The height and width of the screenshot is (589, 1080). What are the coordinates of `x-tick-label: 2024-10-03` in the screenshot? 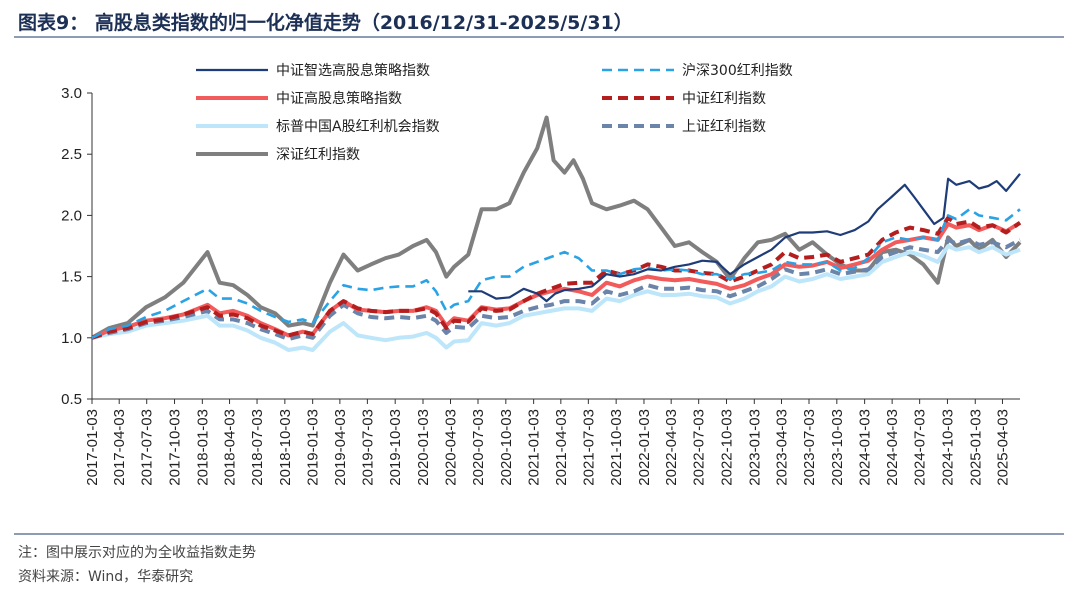 It's located at (947, 447).